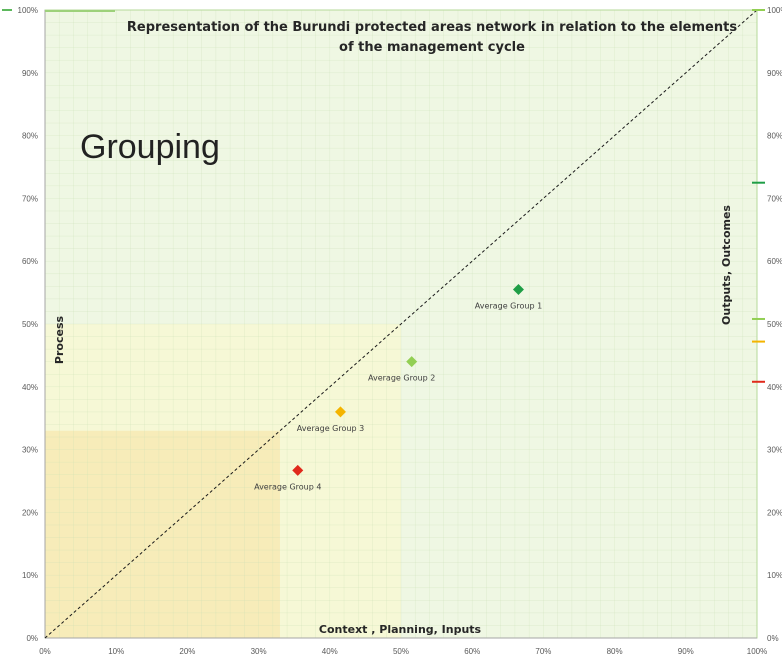  Describe the element at coordinates (30, 198) in the screenshot. I see `y-tick-label-left: 70%` at that location.